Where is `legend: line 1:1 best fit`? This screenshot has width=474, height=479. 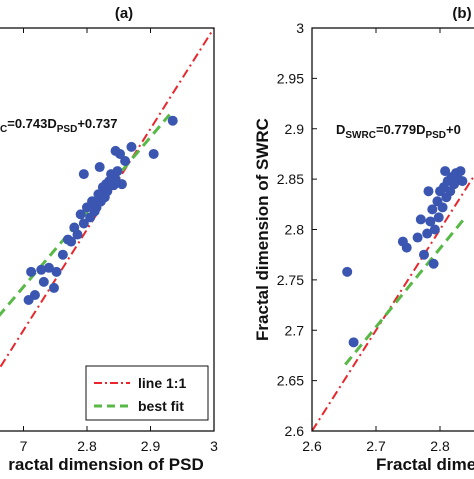 legend: line 1:1 best fit is located at coordinates (147, 393).